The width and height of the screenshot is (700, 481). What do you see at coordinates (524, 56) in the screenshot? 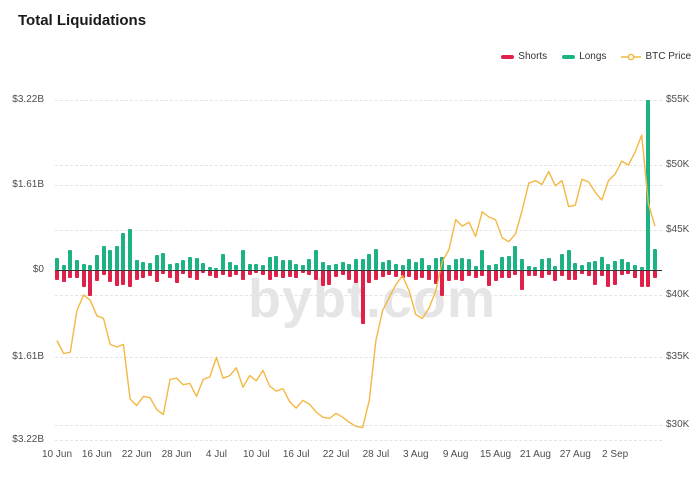
I see `legend-item-shorts: Shorts` at bounding box center [524, 56].